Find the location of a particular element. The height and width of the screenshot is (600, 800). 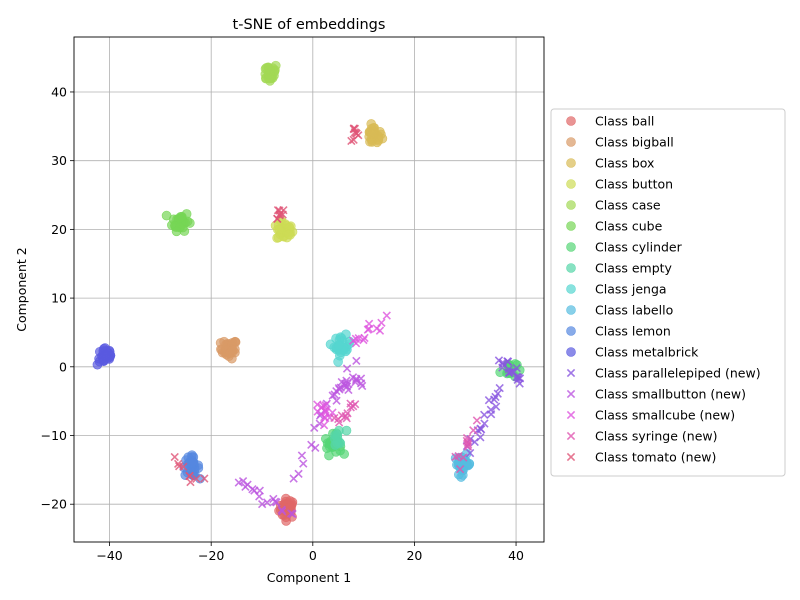

legend-marker-smallbutton-new is located at coordinates (571, 394).